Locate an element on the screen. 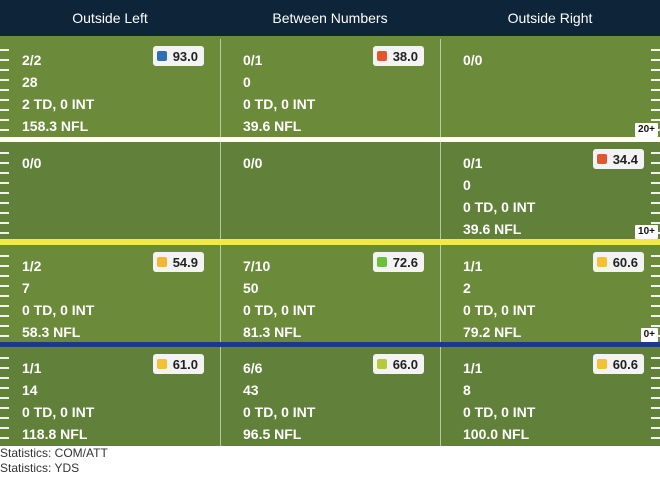 This screenshot has width=660, height=477. comp-att-value: 1/2 is located at coordinates (32, 266).